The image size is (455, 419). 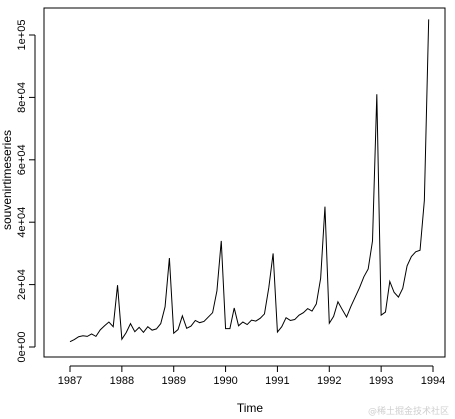 What do you see at coordinates (22, 35) in the screenshot?
I see `y-tick-label-1e+05: 1e+05` at bounding box center [22, 35].